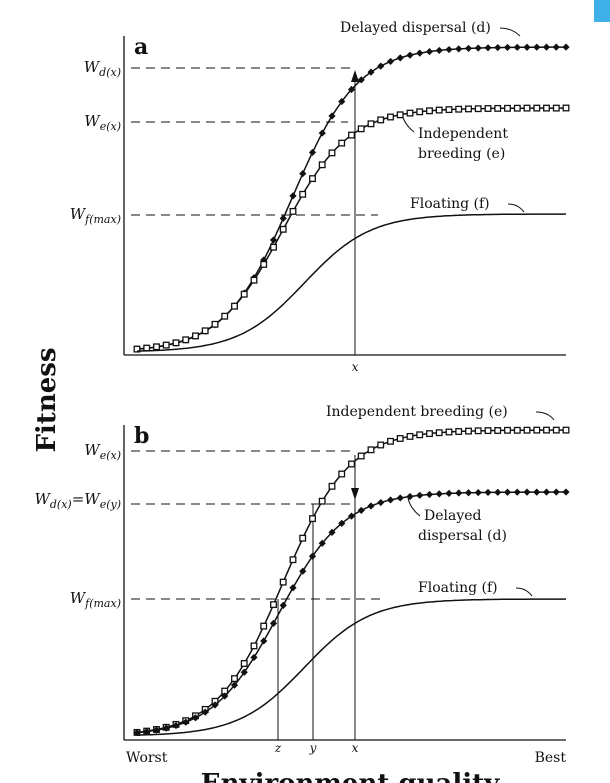 Image resolution: width=610 pixels, height=783 pixels. I want to click on a-label-indep-1: Independent, so click(463, 134).